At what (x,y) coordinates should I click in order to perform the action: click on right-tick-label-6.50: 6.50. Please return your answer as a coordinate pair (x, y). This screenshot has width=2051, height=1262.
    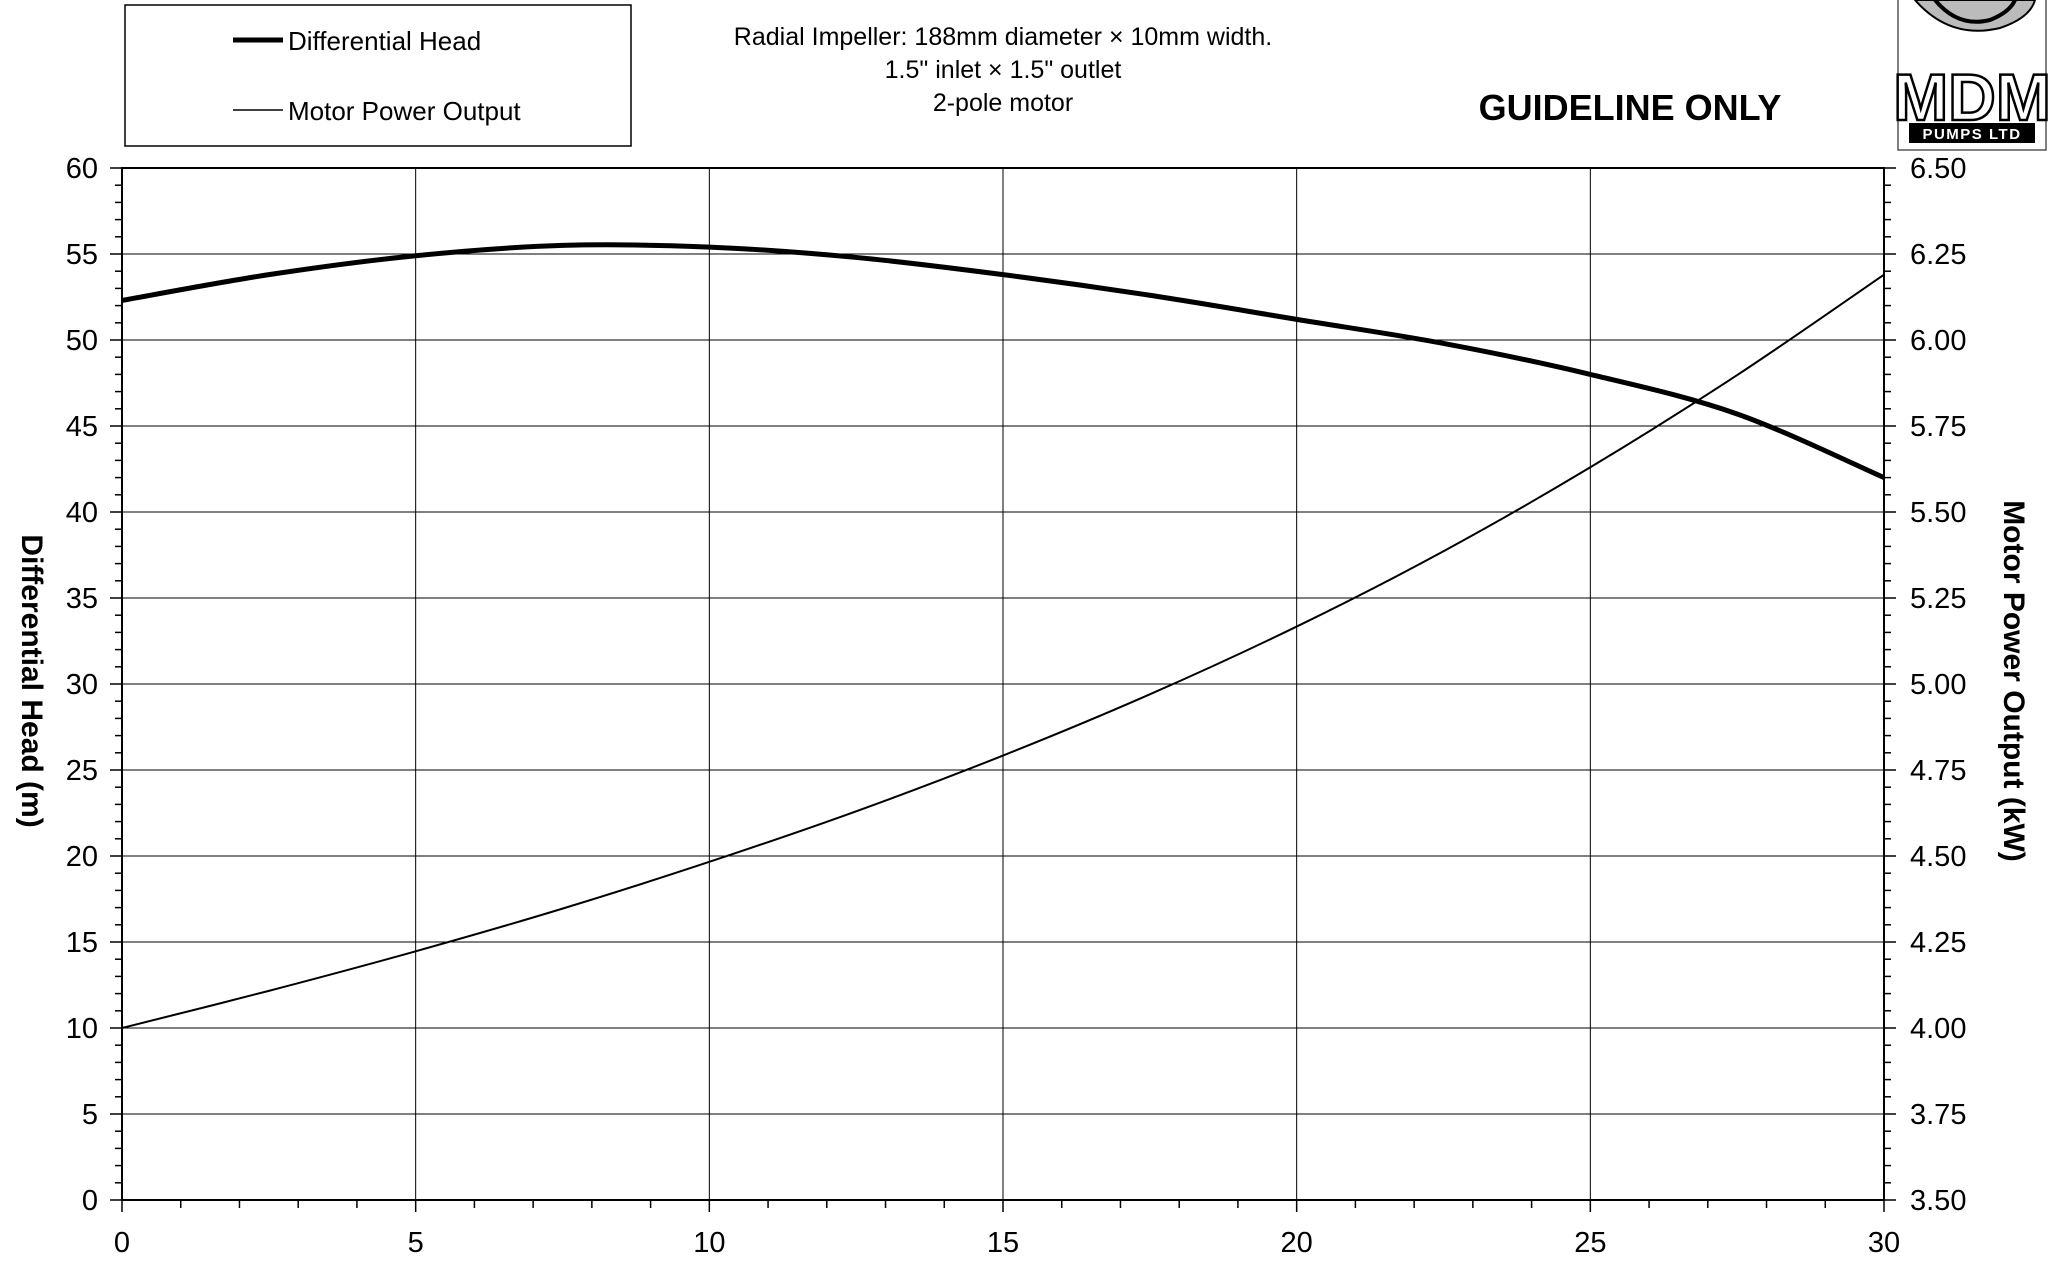
    Looking at the image, I should click on (1938, 169).